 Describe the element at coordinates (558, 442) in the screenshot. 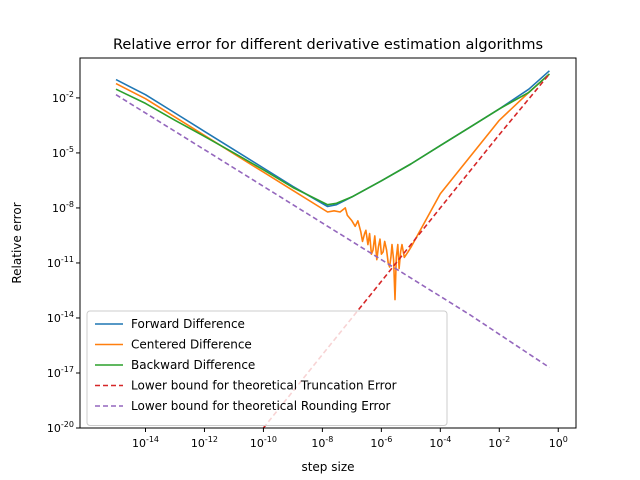

I see `x-tick-label: 10⁰` at that location.